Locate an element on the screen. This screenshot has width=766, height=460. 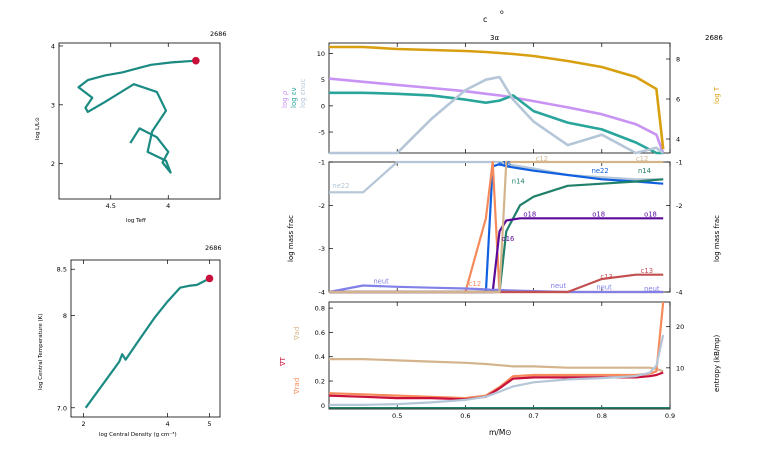
bot-xtick-label: 0.5 is located at coordinates (397, 416).